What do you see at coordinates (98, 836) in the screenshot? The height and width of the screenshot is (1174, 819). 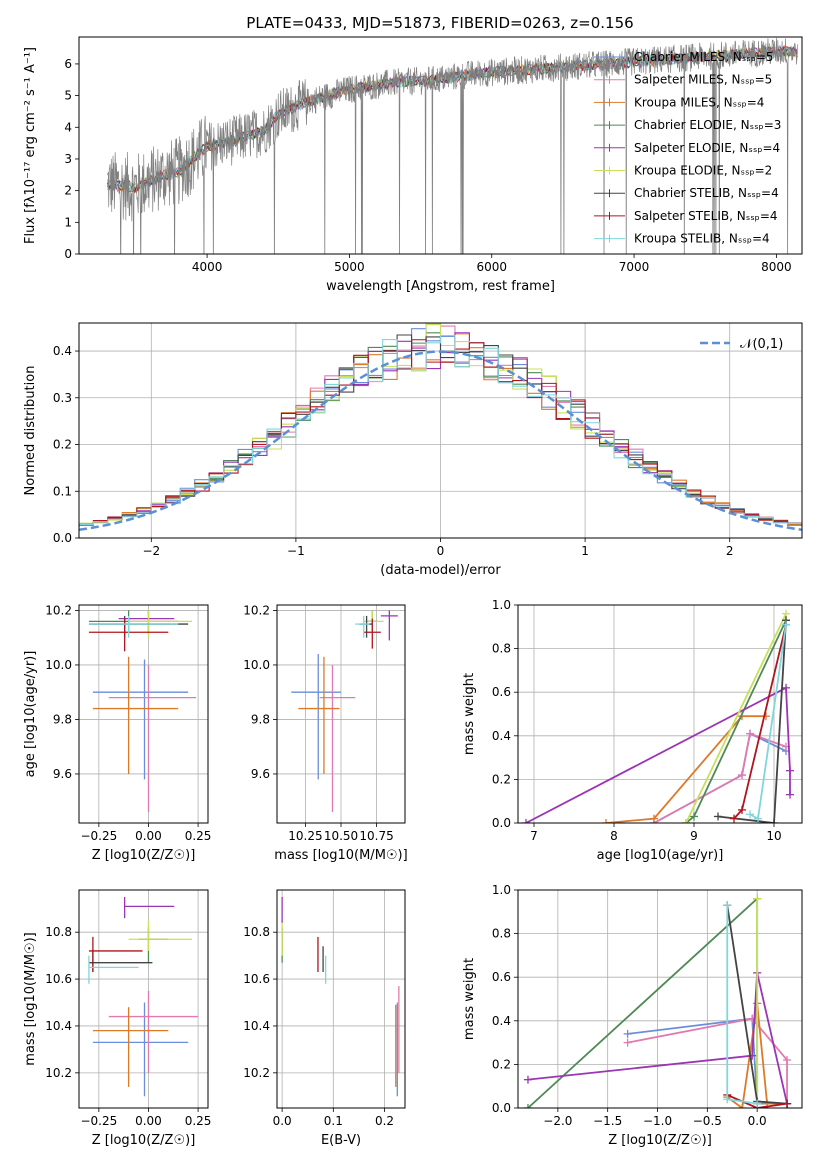 I see `x-tick-label: −0.25` at bounding box center [98, 836].